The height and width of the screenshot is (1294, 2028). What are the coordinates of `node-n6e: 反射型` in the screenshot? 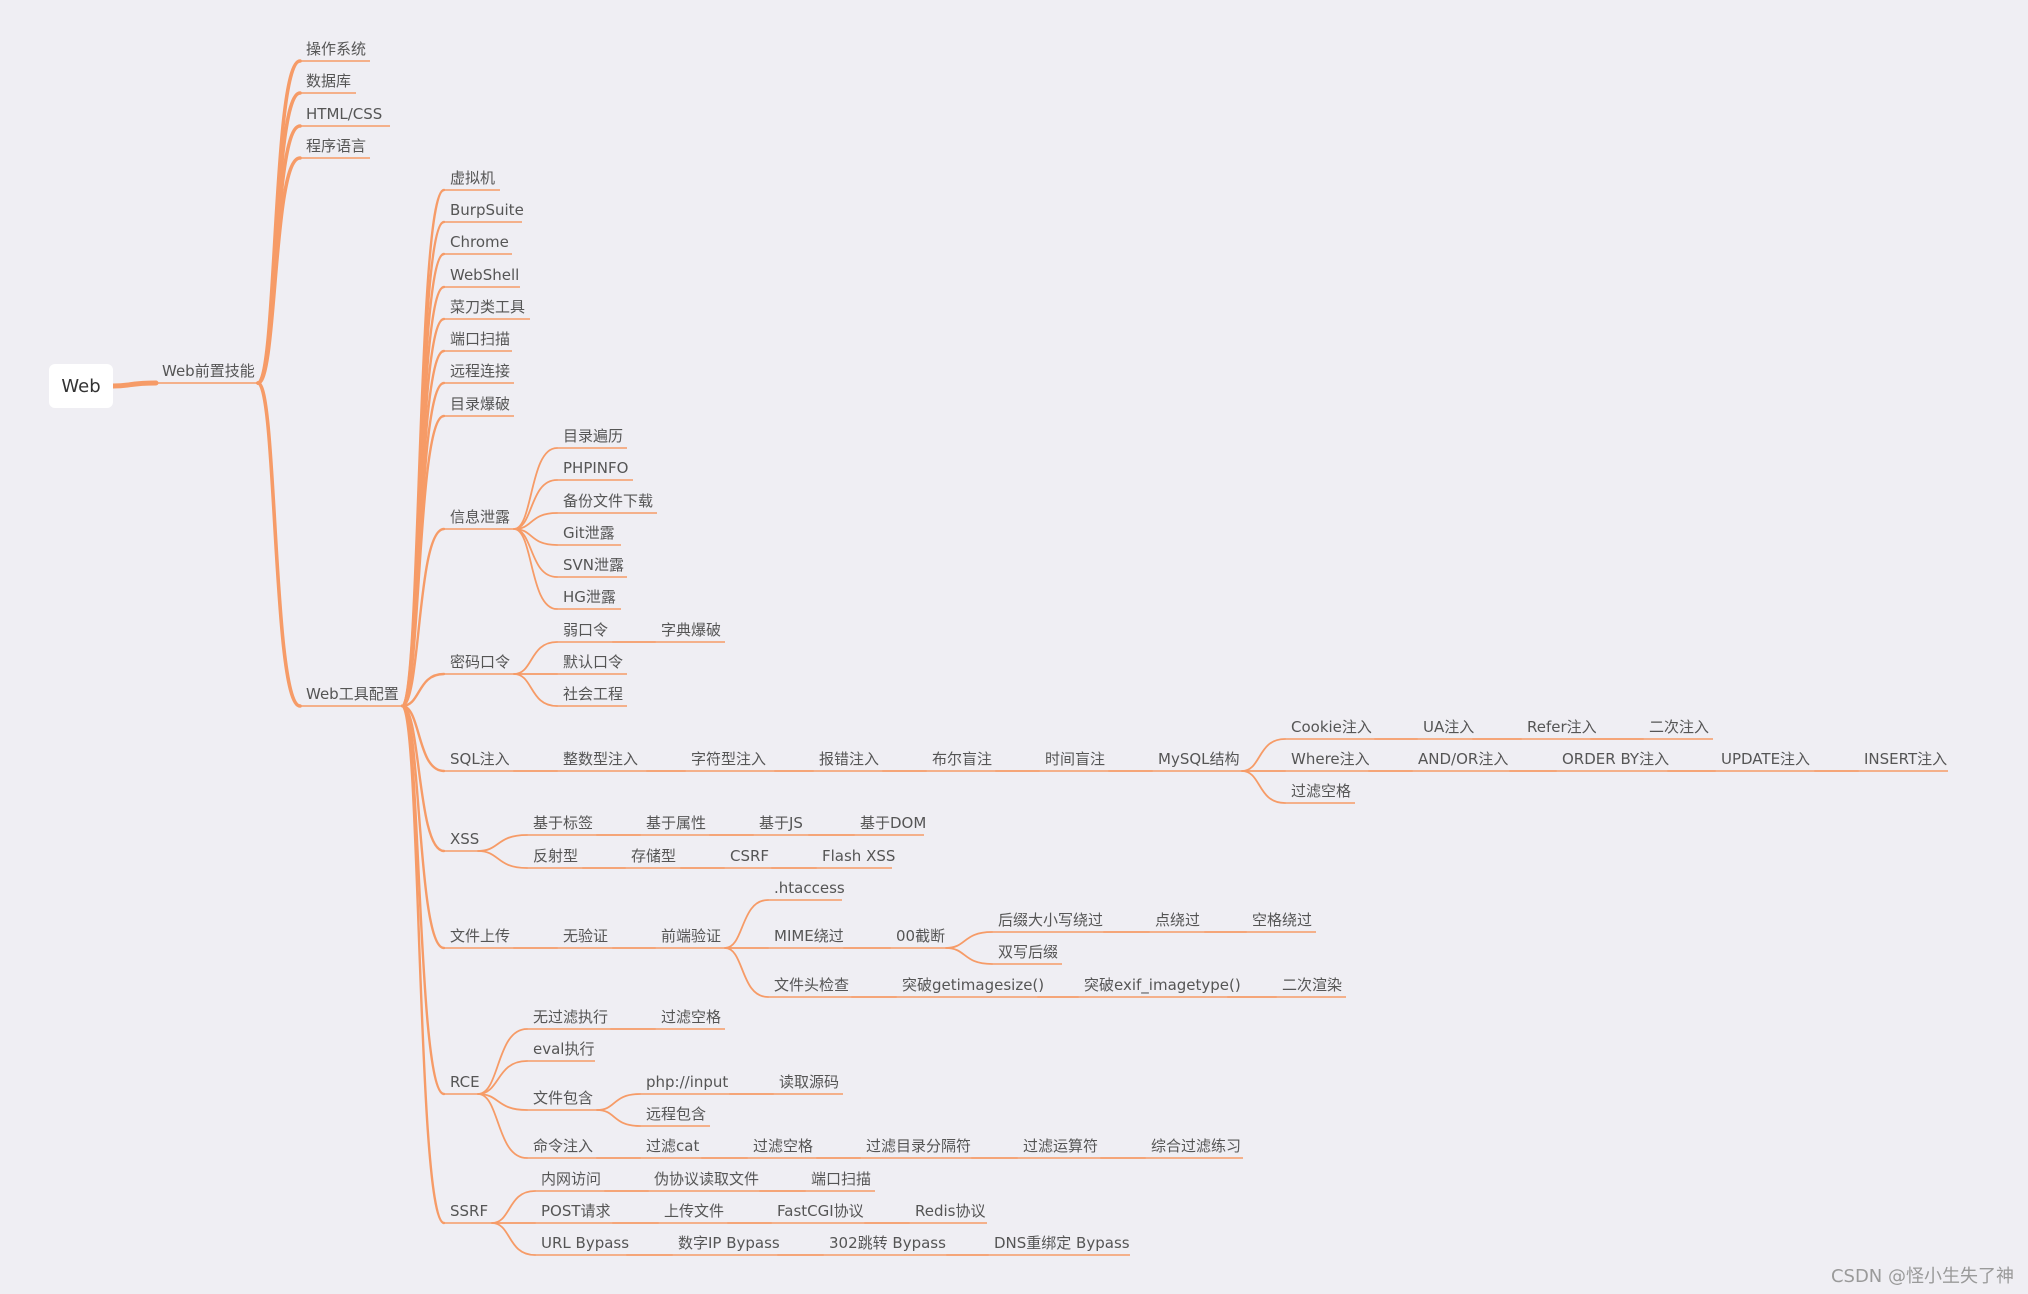 It's located at (555, 858).